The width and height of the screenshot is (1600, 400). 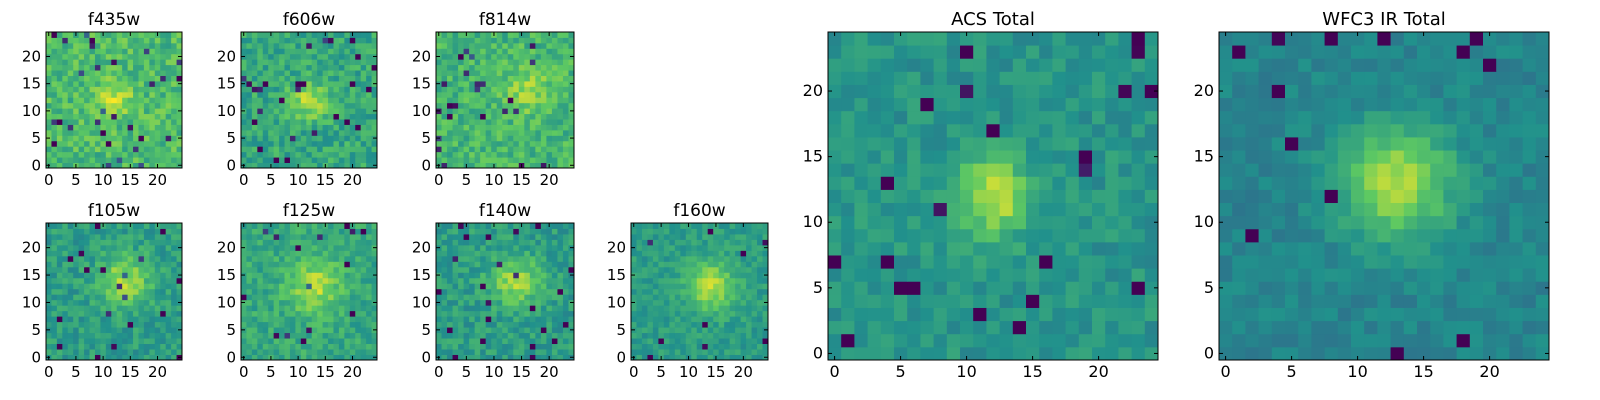 I want to click on panel-title-f606w: f606w, so click(x=309, y=20).